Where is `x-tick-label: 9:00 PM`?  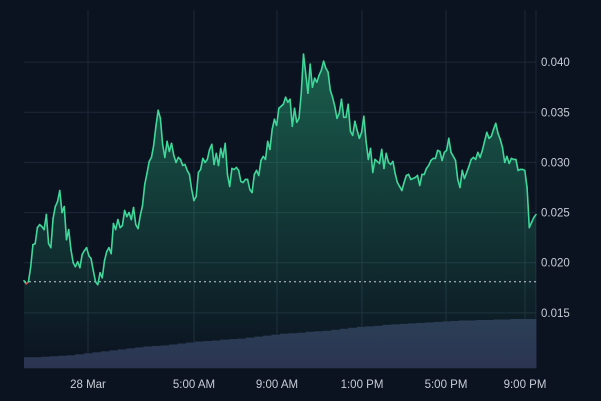 x-tick-label: 9:00 PM is located at coordinates (525, 385).